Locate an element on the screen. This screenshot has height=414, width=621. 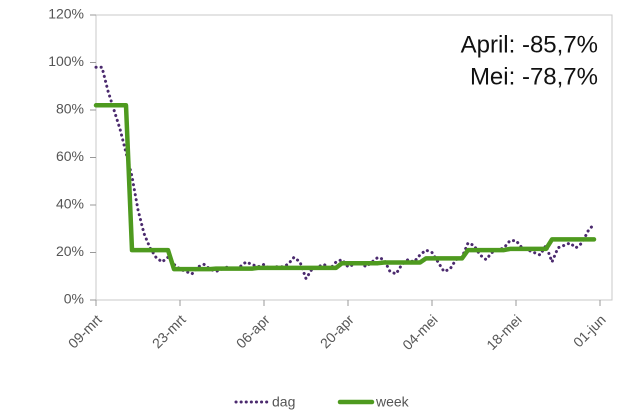
legend-label: dag is located at coordinates (283, 402).